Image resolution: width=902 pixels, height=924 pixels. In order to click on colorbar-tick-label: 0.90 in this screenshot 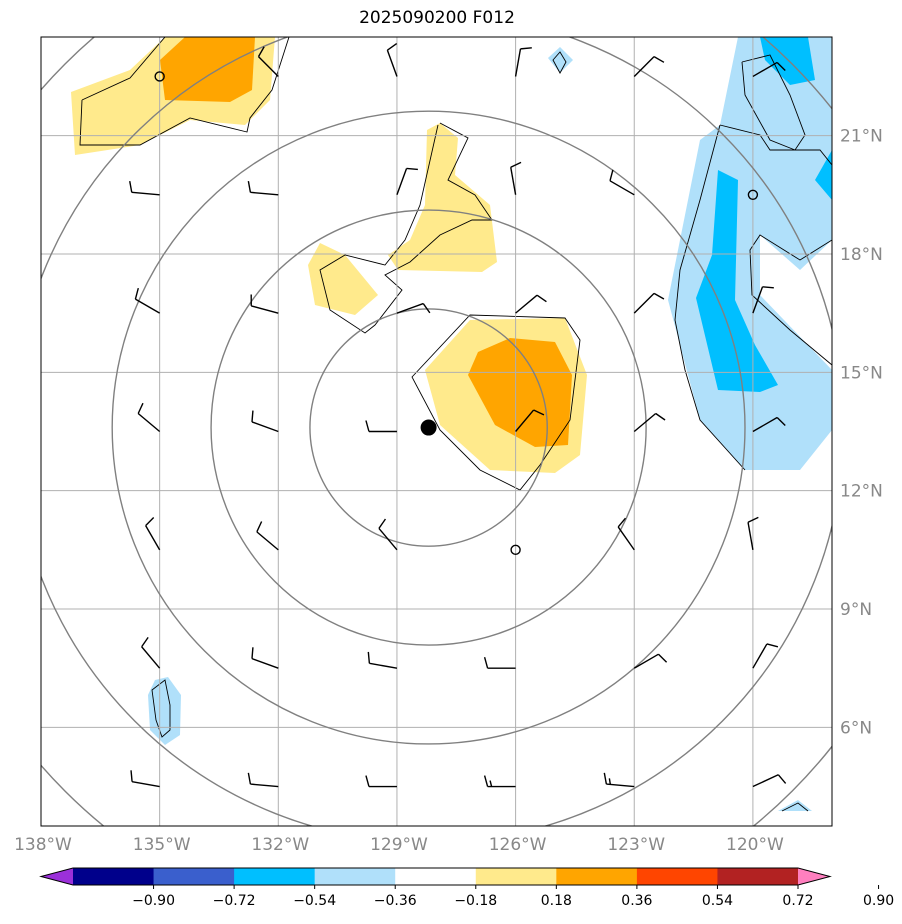, I will do `click(878, 901)`.